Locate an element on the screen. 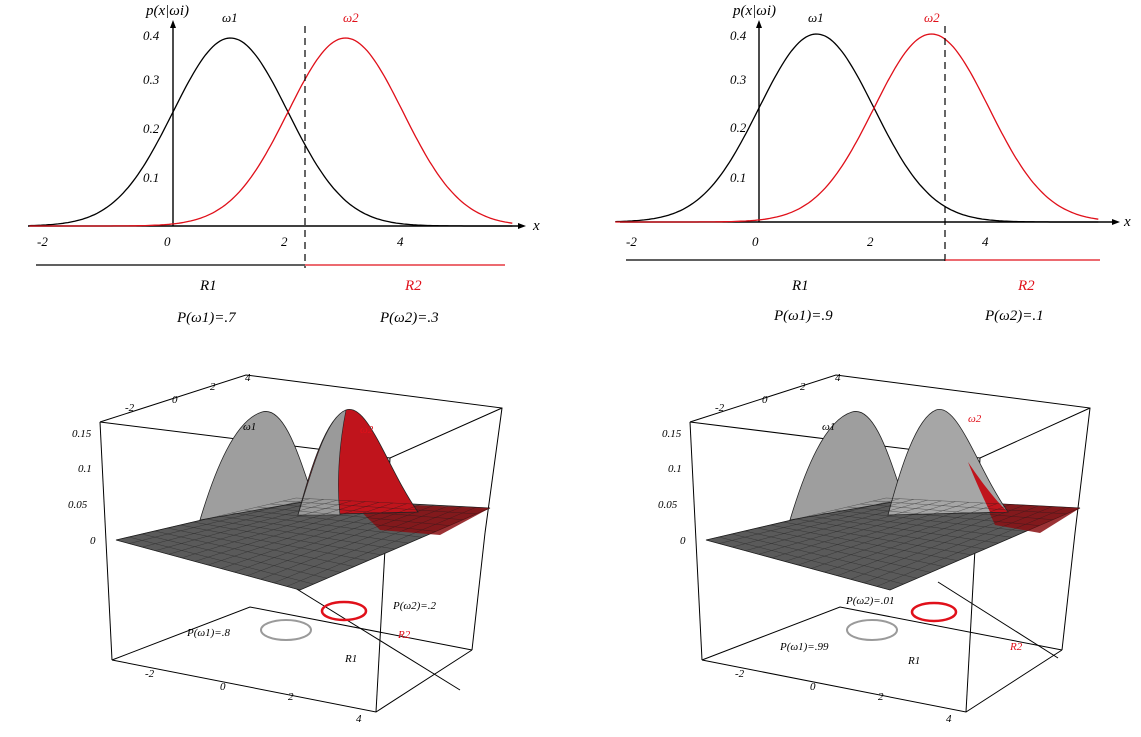 The image size is (1141, 737). peak-w2-gray is located at coordinates (322, 462).